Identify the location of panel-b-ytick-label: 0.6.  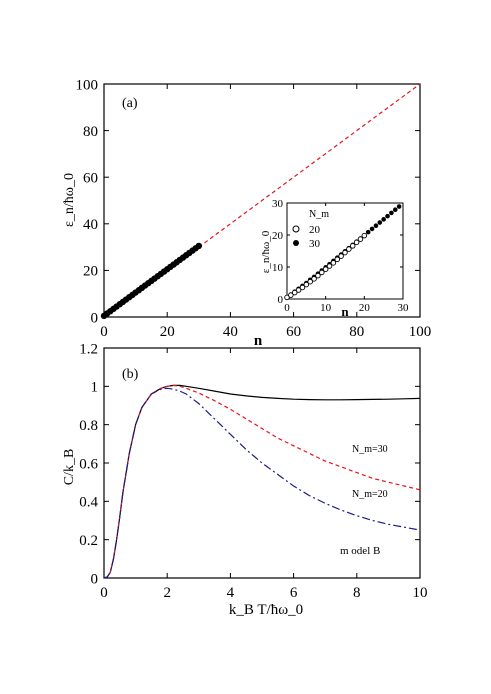
(88, 464).